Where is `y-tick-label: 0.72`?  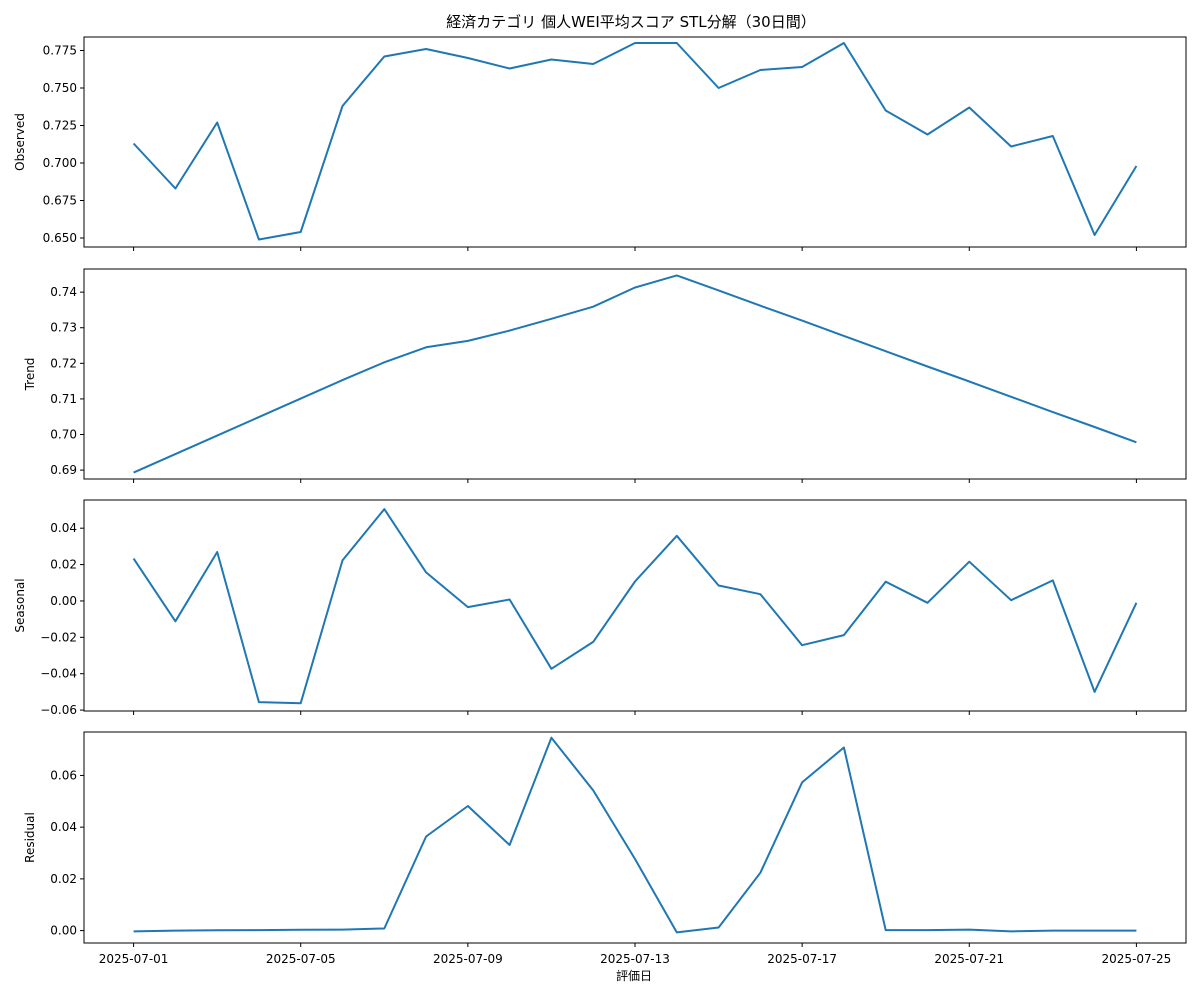 y-tick-label: 0.72 is located at coordinates (63, 363).